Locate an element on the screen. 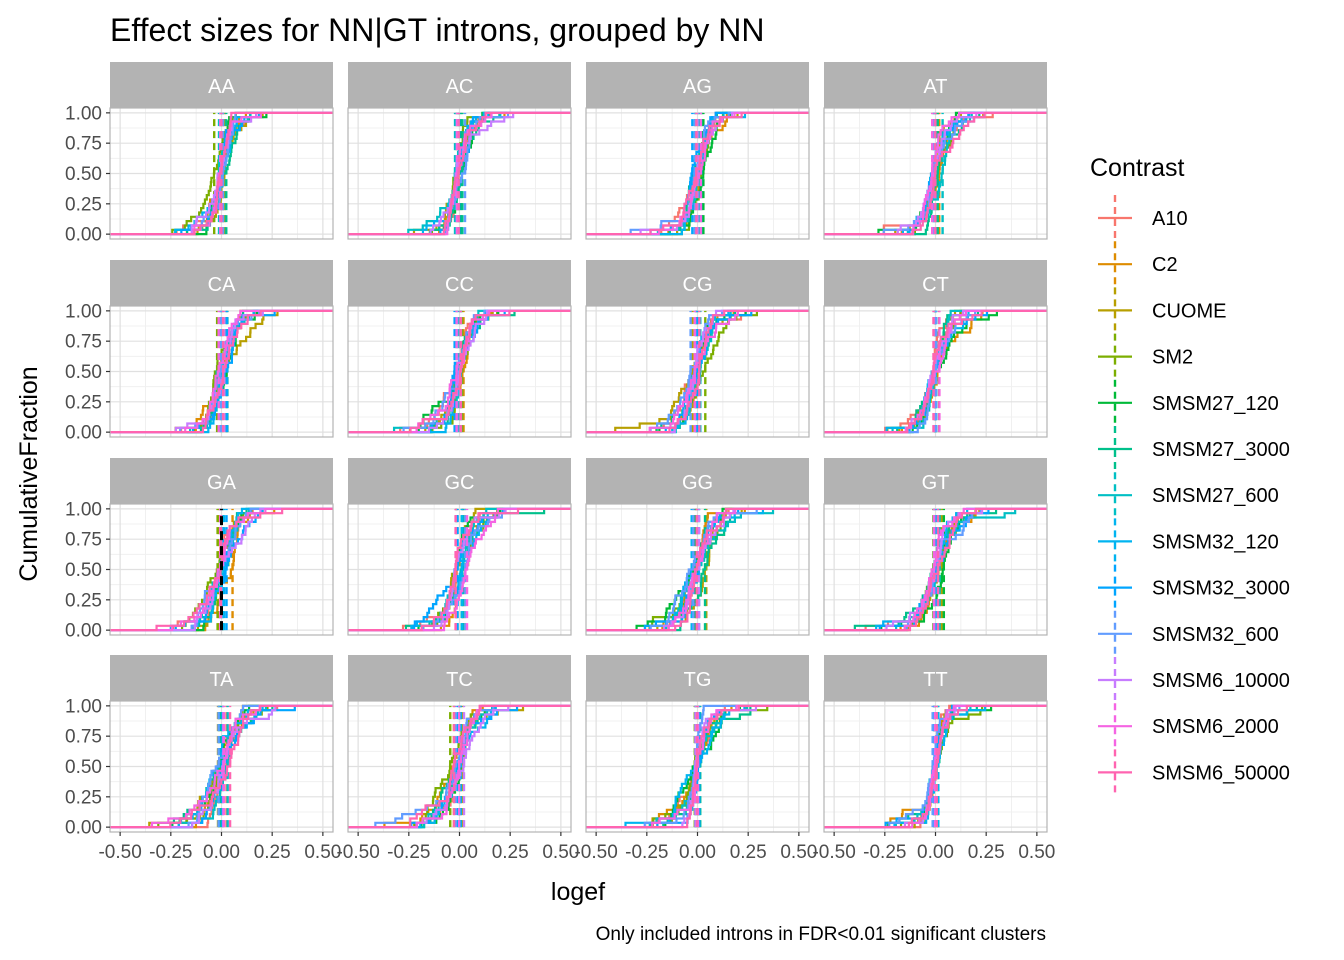  facet-gc: GC is located at coordinates (459, 547).